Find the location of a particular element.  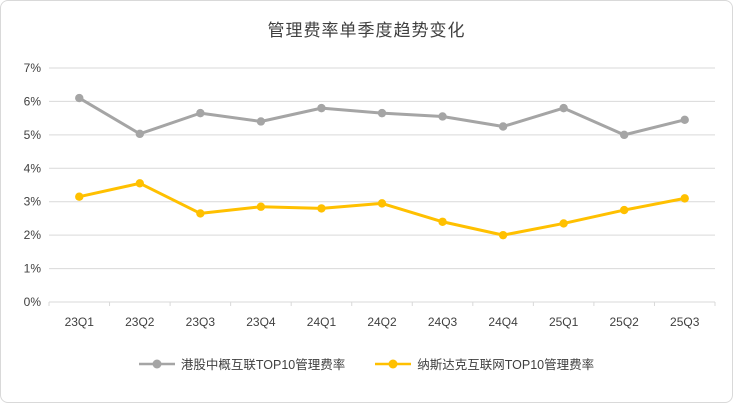

x-tick-label: 23Q1 is located at coordinates (80, 322).